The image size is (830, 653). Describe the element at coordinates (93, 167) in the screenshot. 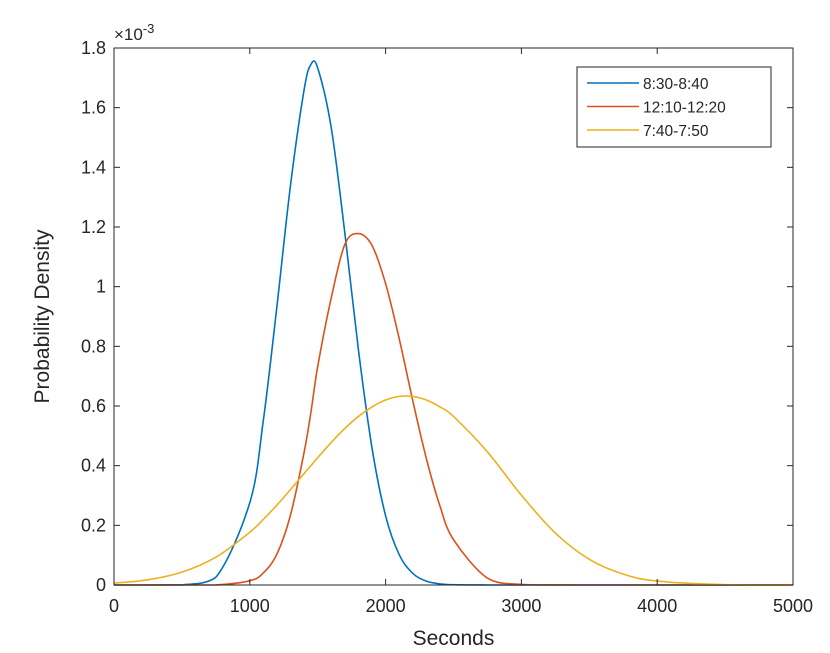

I see `y-tick-label: 1.4` at that location.